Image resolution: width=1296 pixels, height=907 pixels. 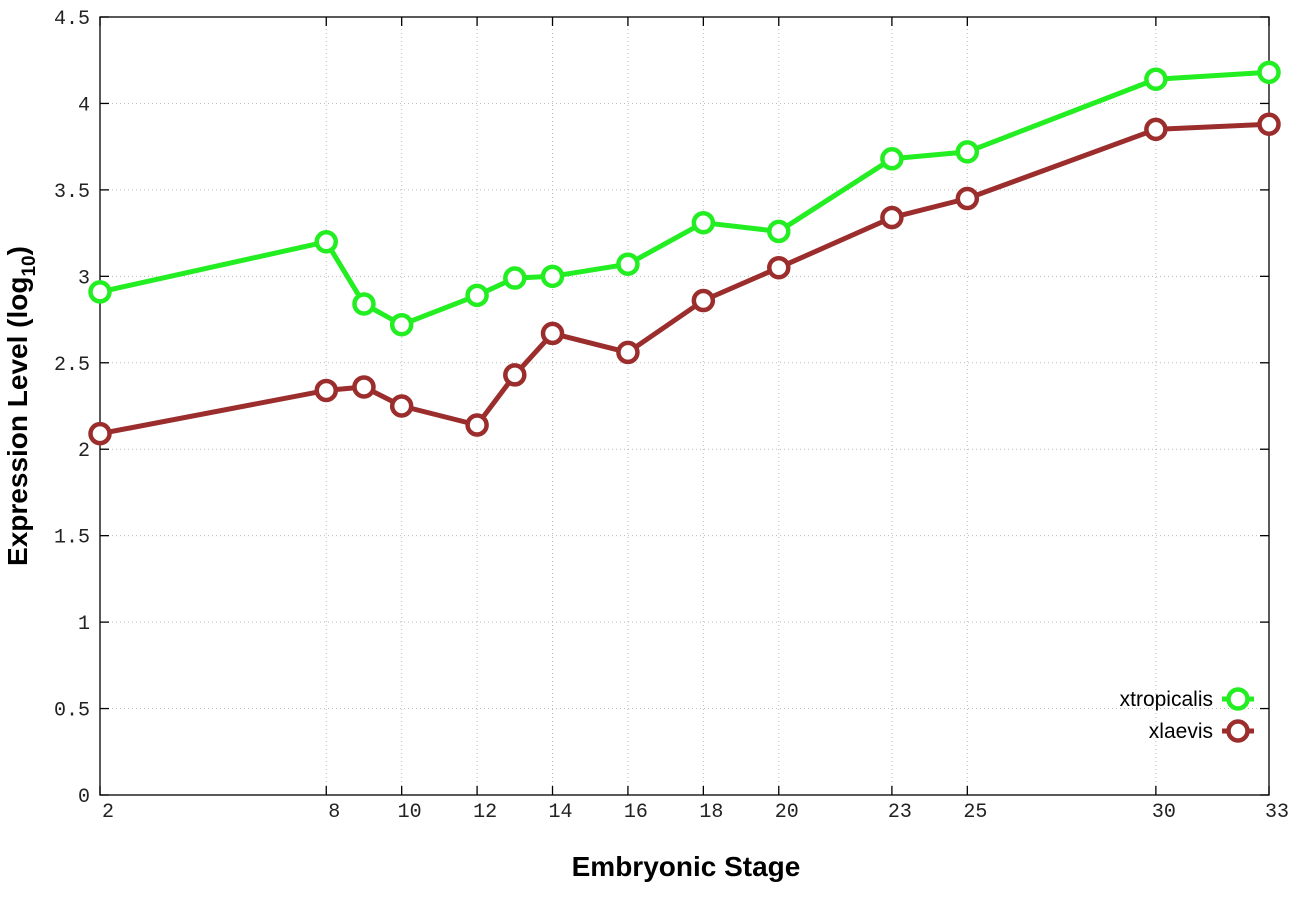 What do you see at coordinates (711, 812) in the screenshot?
I see `x-tick-label: 18` at bounding box center [711, 812].